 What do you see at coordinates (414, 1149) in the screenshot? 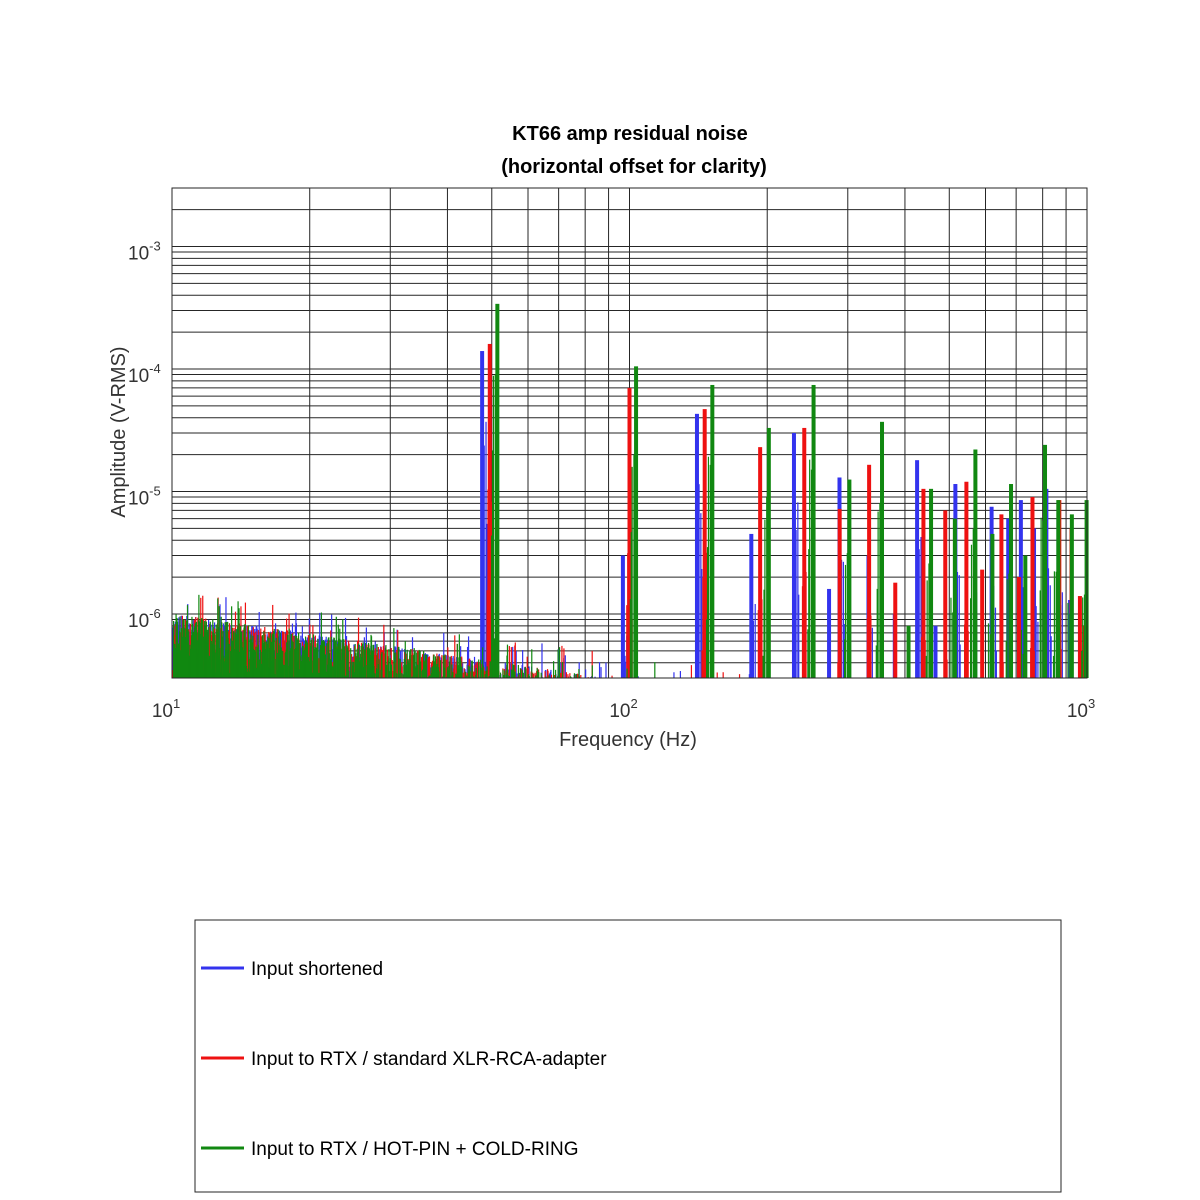
I see `legend-label: Input to RTX / HOT-PIN + COLD-RING` at bounding box center [414, 1149].